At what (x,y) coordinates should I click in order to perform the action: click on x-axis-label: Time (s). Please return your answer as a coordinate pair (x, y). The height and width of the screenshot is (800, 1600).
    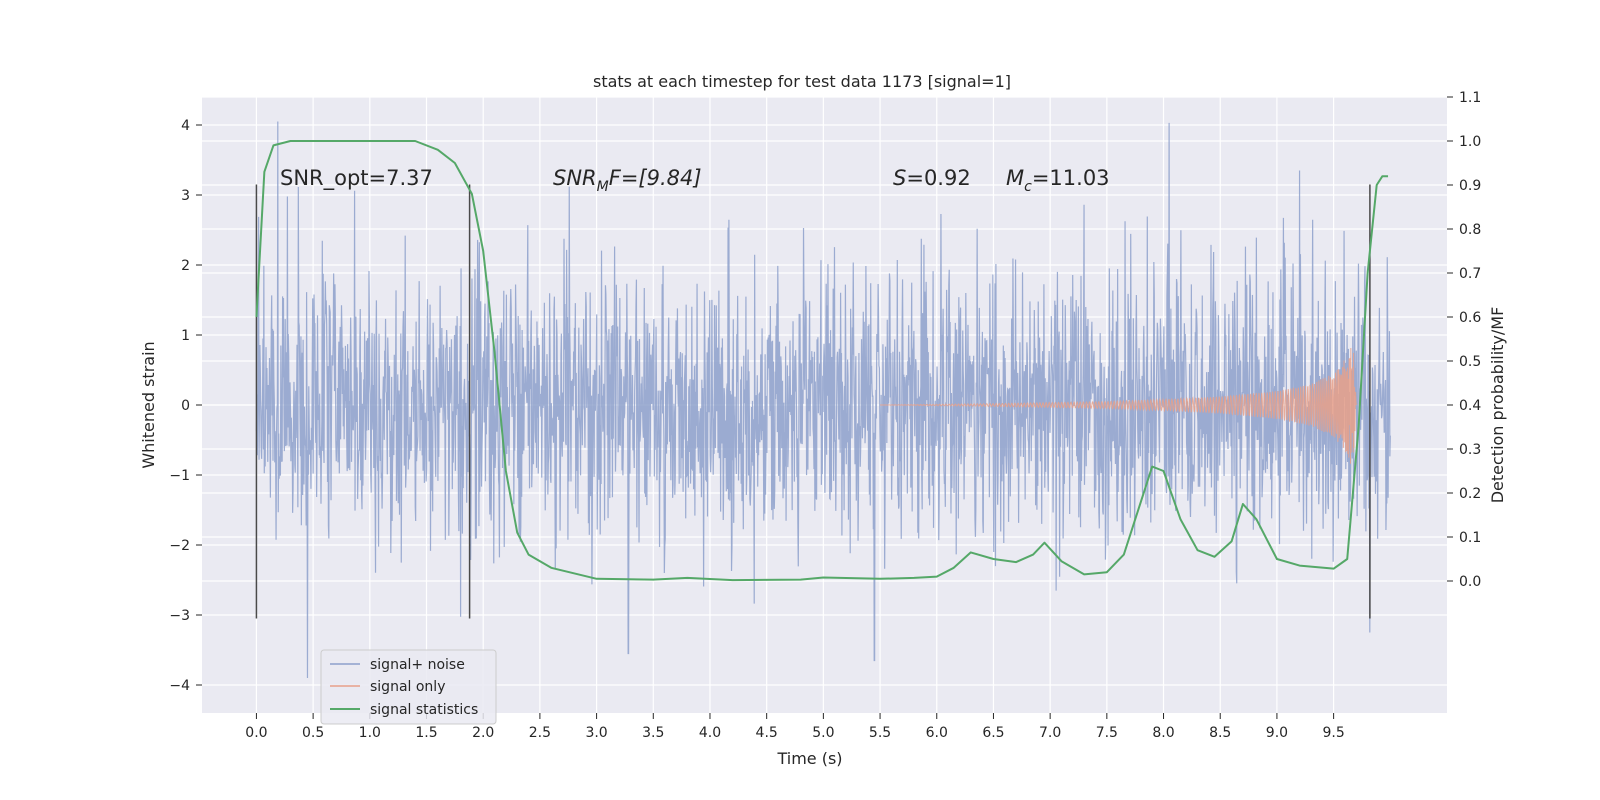
    Looking at the image, I should click on (809, 758).